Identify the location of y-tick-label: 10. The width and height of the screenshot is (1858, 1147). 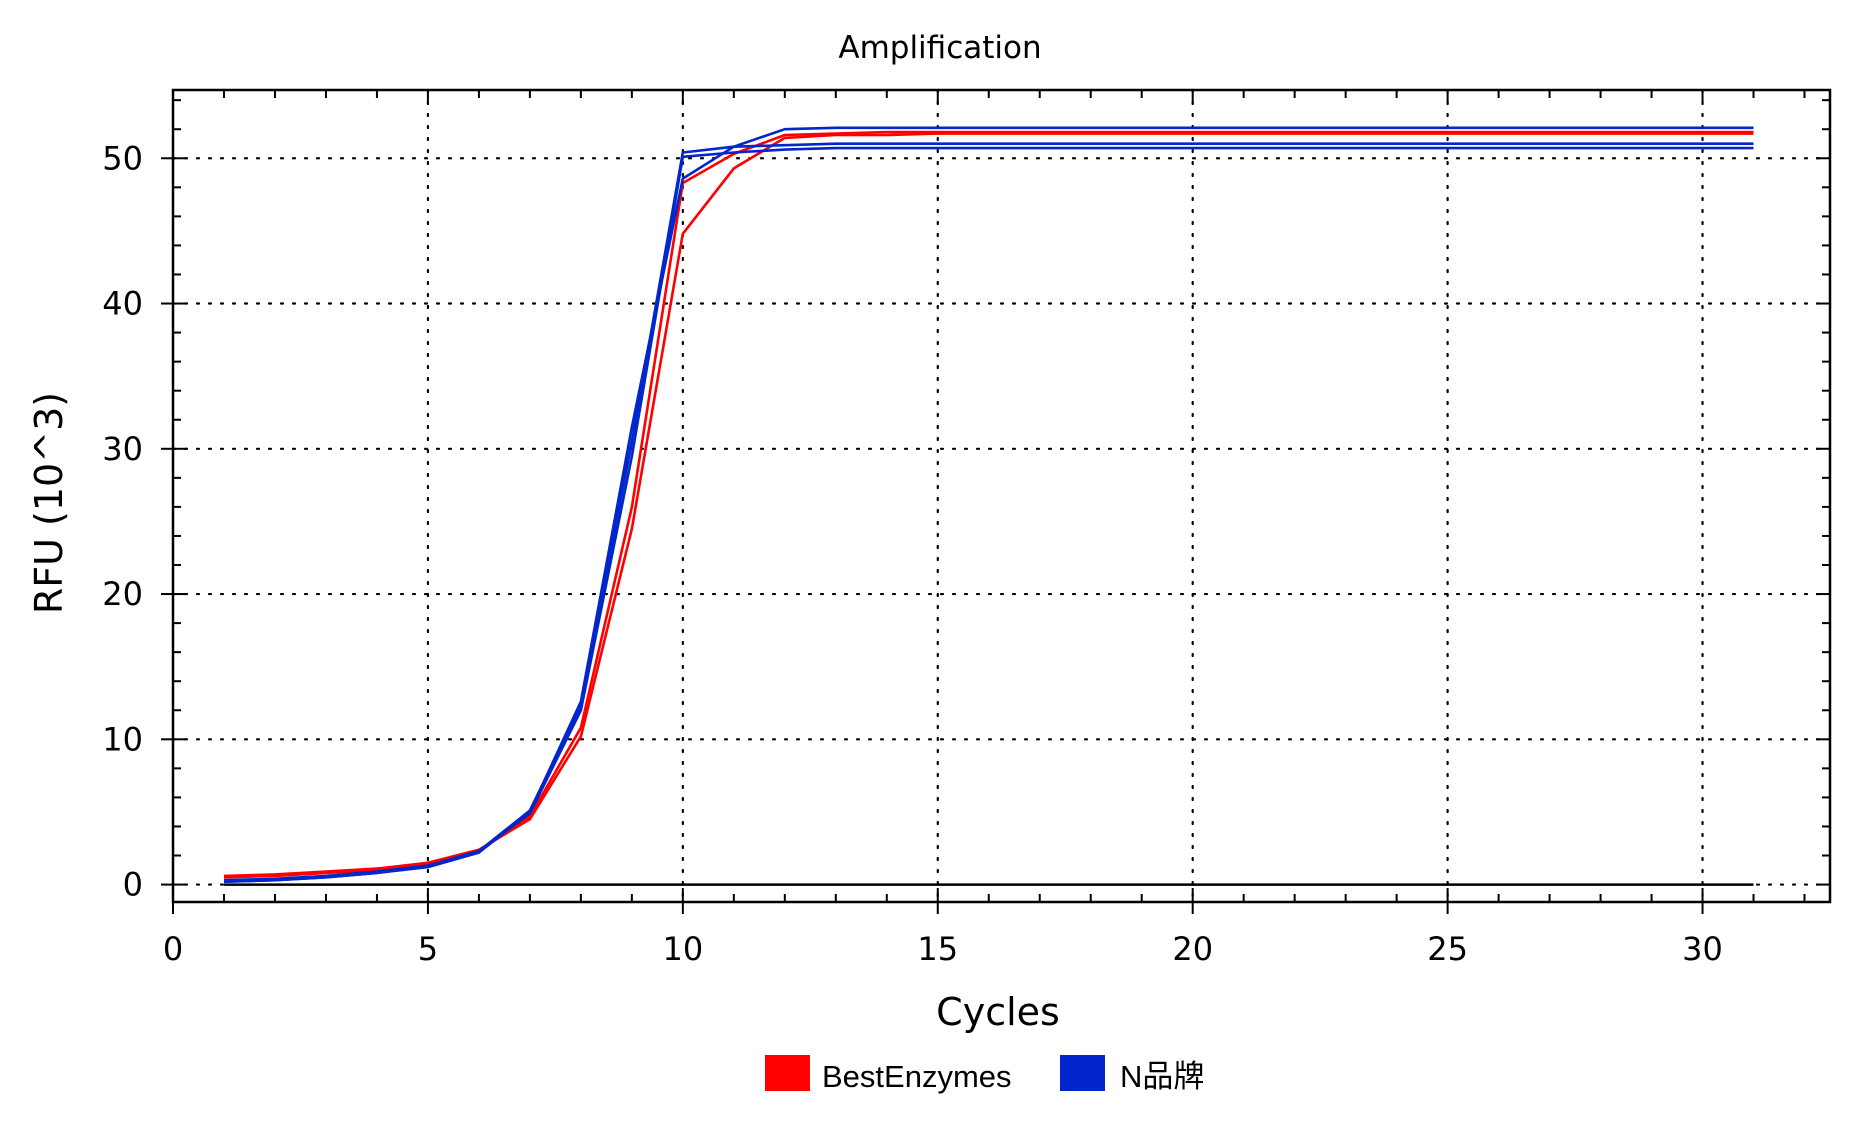
(122, 739).